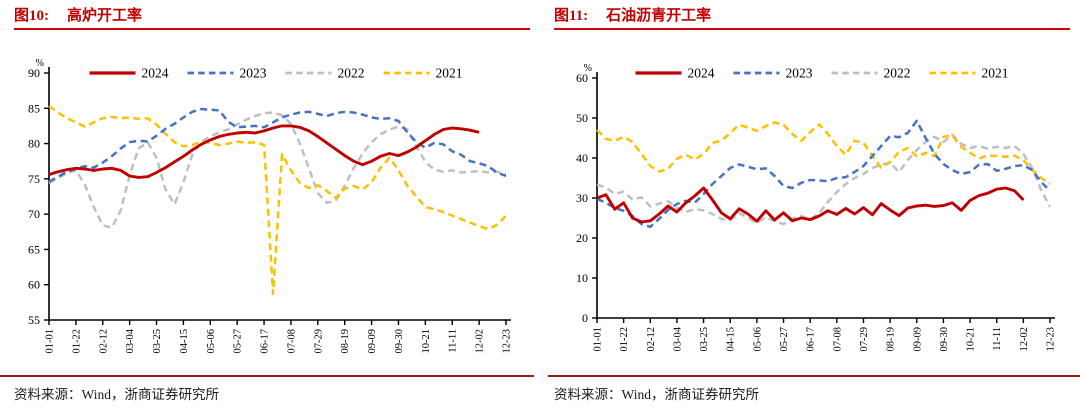 This screenshot has height=411, width=1080. What do you see at coordinates (34, 108) in the screenshot?
I see `y-tick-label: 85` at bounding box center [34, 108].